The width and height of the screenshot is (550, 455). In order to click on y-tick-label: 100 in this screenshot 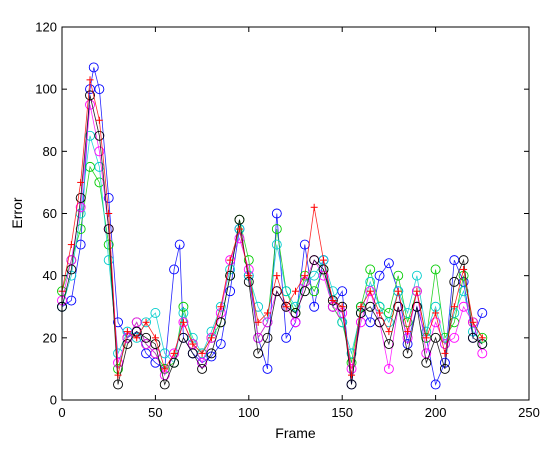, I will do `click(46, 89)`.